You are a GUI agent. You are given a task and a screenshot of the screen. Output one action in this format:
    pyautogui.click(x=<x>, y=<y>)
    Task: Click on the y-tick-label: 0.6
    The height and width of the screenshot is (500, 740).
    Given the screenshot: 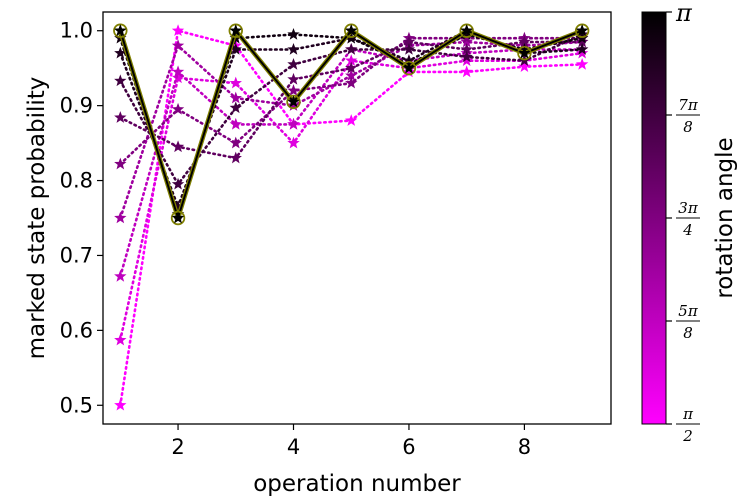 What is the action you would take?
    pyautogui.click(x=76, y=330)
    